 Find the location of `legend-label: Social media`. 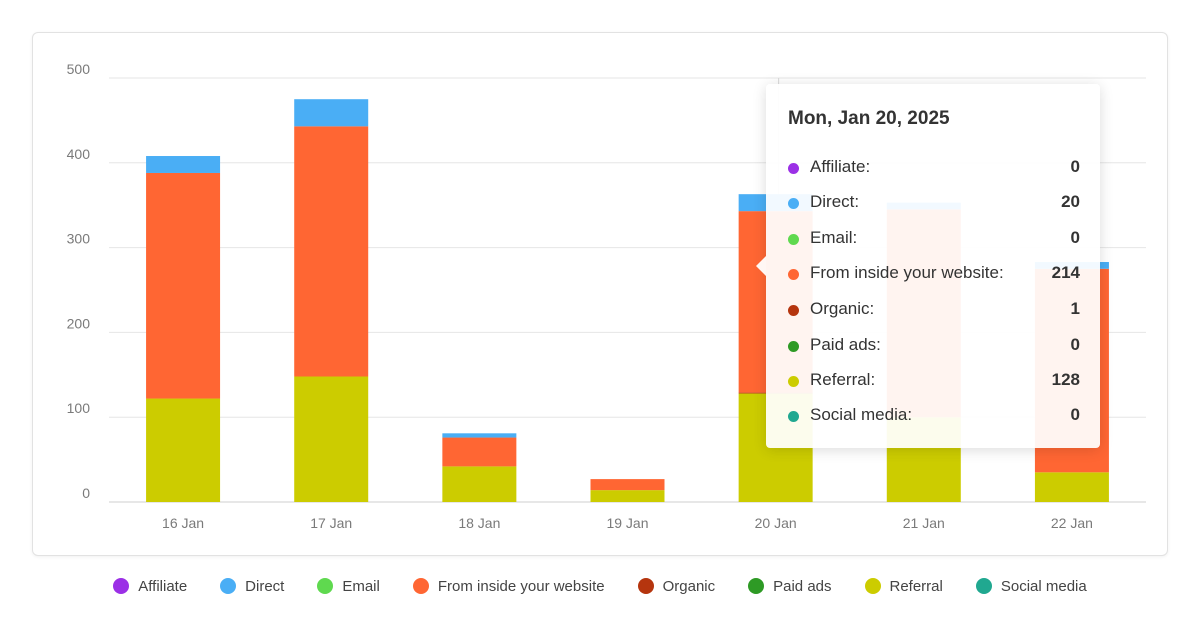

legend-label: Social media is located at coordinates (1043, 586).